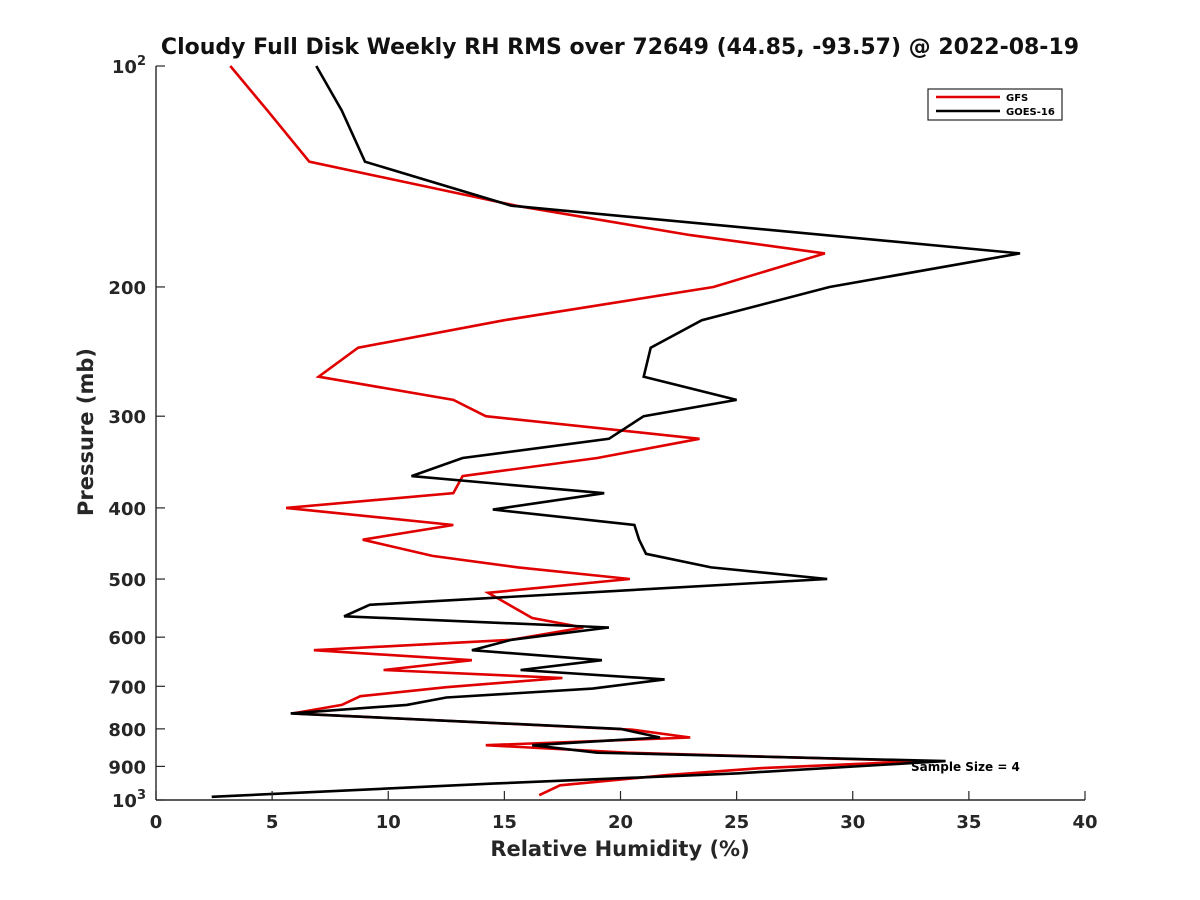 This screenshot has height=900, width=1200. What do you see at coordinates (129, 66) in the screenshot?
I see `y-tick-label: 10²` at bounding box center [129, 66].